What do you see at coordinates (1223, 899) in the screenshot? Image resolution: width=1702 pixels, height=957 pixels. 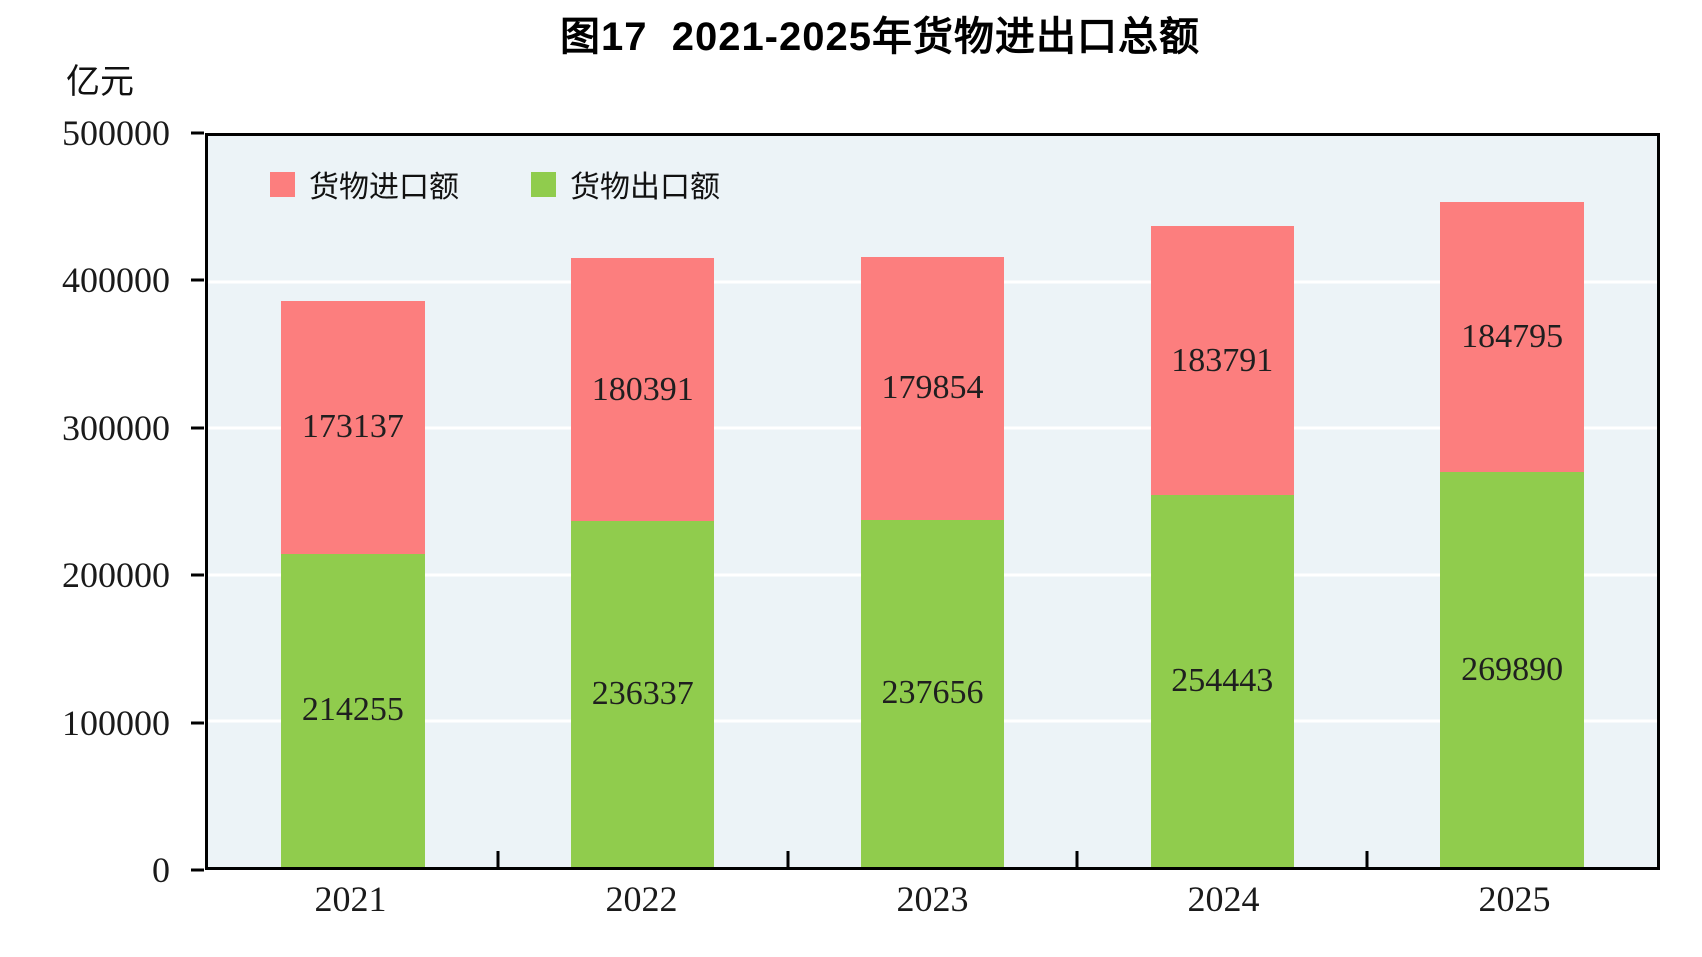 I see `x-tick-label: 2024` at bounding box center [1223, 899].